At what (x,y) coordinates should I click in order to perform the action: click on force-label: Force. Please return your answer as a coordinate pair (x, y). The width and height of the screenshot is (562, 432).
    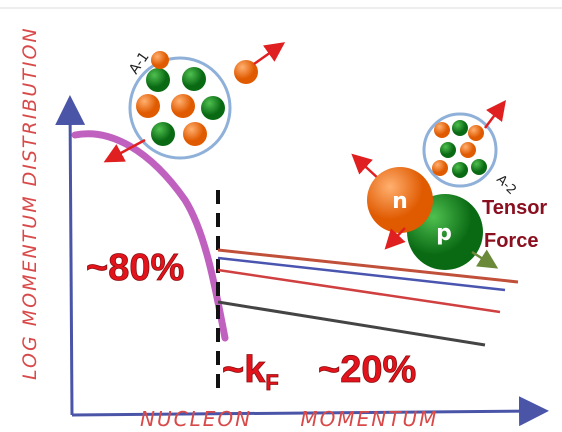
    Looking at the image, I should click on (511, 241).